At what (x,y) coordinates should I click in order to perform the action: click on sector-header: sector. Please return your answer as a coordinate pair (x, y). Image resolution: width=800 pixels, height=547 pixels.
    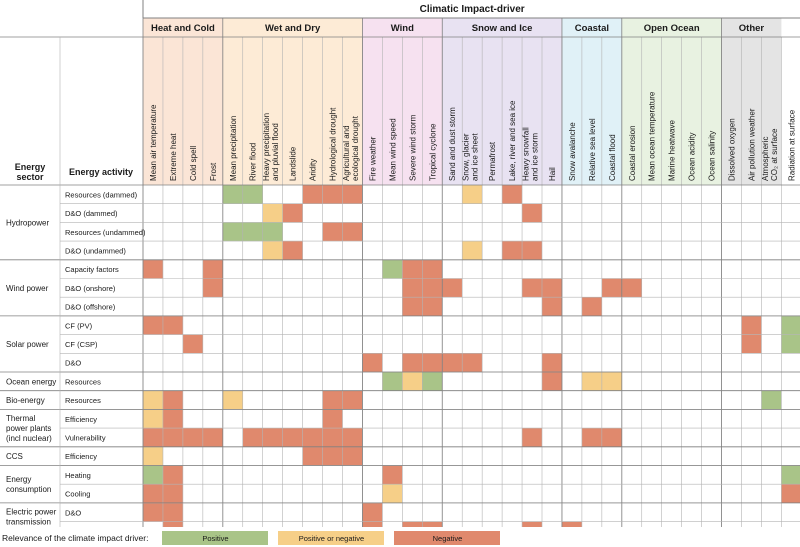
    Looking at the image, I should click on (30, 177).